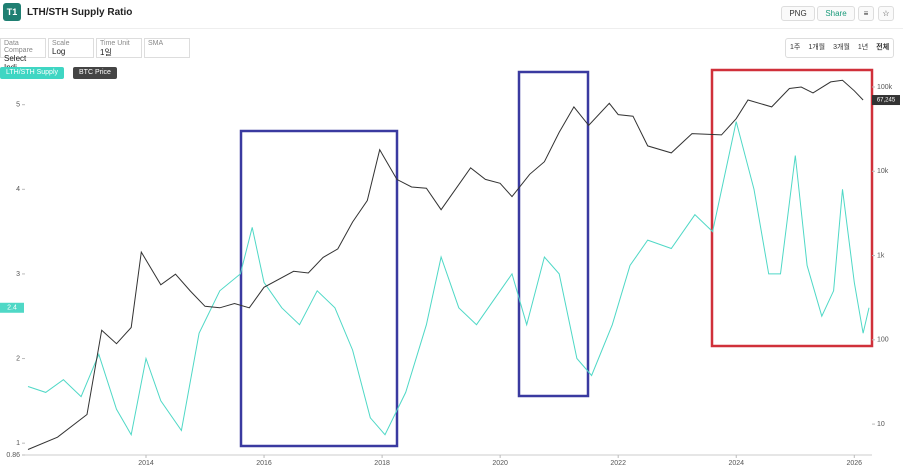  Describe the element at coordinates (264, 463) in the screenshot. I see `x-tick-label: 2016` at that location.